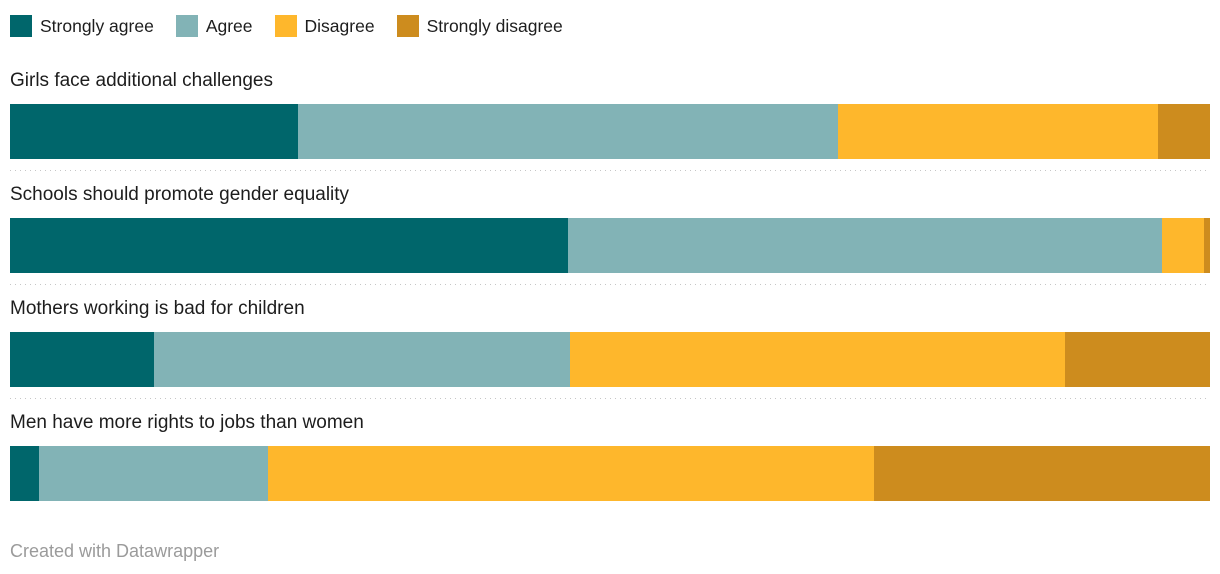 The width and height of the screenshot is (1220, 574). Describe the element at coordinates (407, 26) in the screenshot. I see `legend-swatch-strongly-disagree` at that location.